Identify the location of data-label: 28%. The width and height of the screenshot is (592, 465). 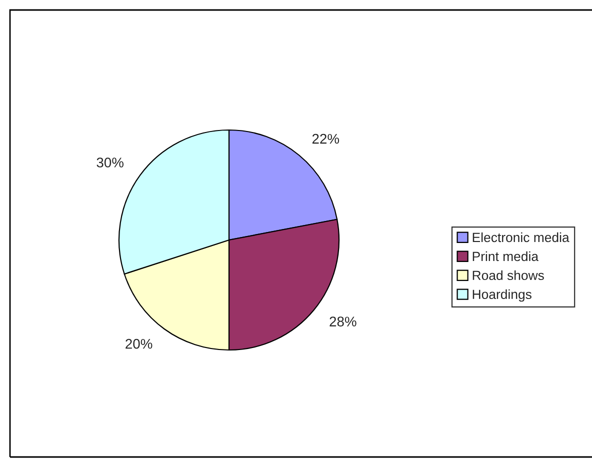
(343, 321).